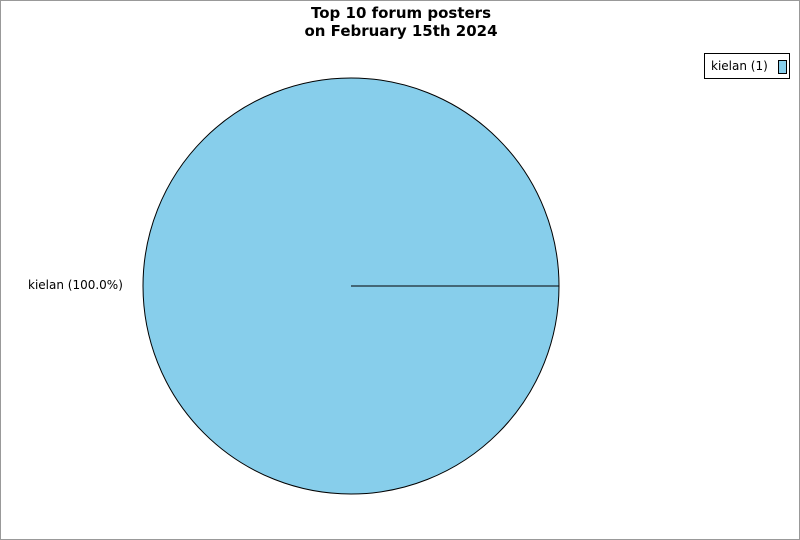  Describe the element at coordinates (75, 285) in the screenshot. I see `slice-label-kielan: kielan (100.0%)` at that location.